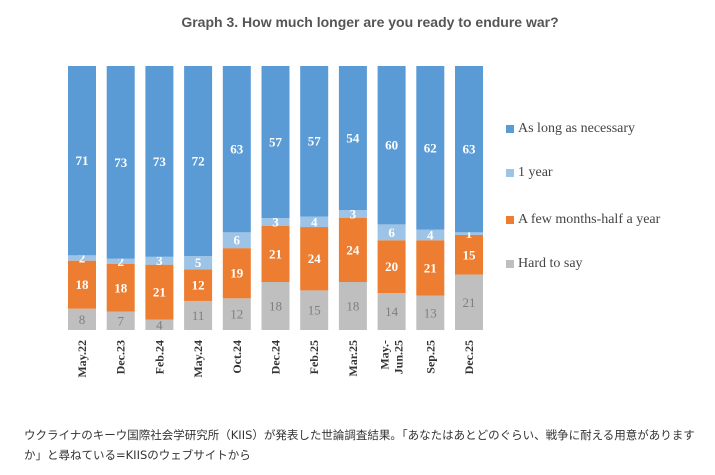 This screenshot has height=475, width=715. What do you see at coordinates (314, 357) in the screenshot?
I see `x-tick-label: Feb.25` at bounding box center [314, 357].